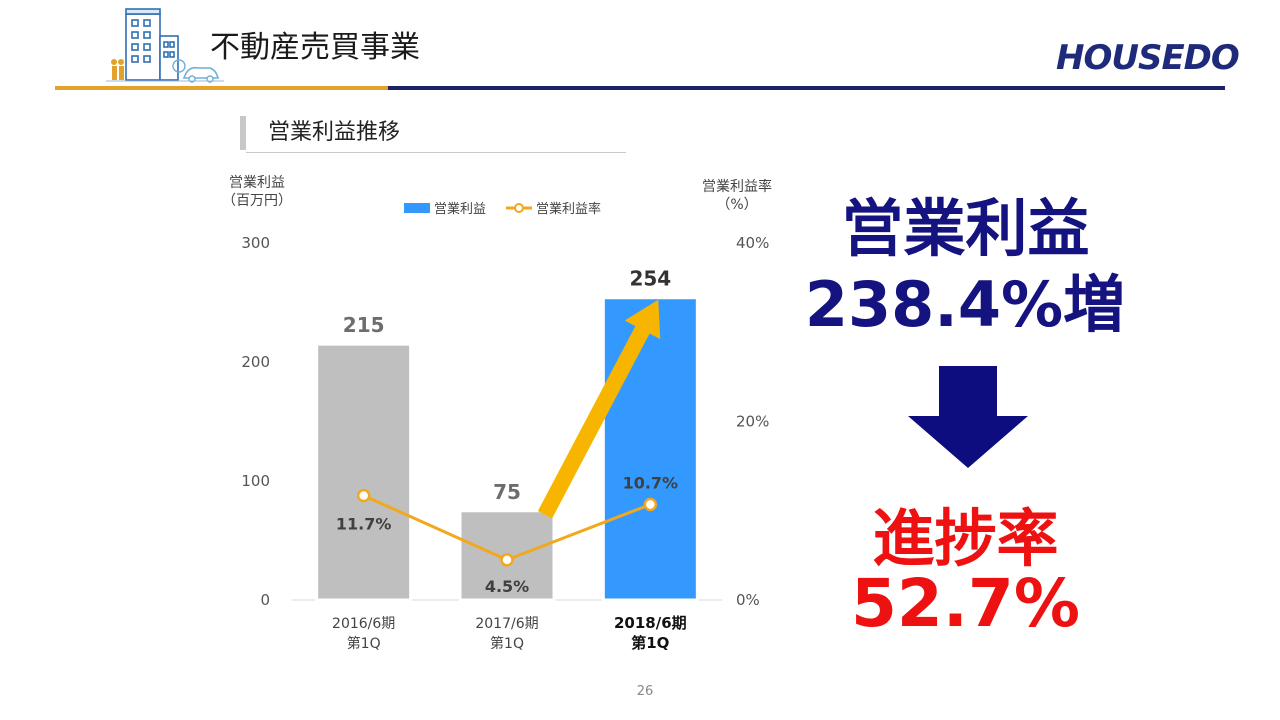 The height and width of the screenshot is (720, 1280). What do you see at coordinates (806, 88) in the screenshot?
I see `header-rule-navy` at bounding box center [806, 88].